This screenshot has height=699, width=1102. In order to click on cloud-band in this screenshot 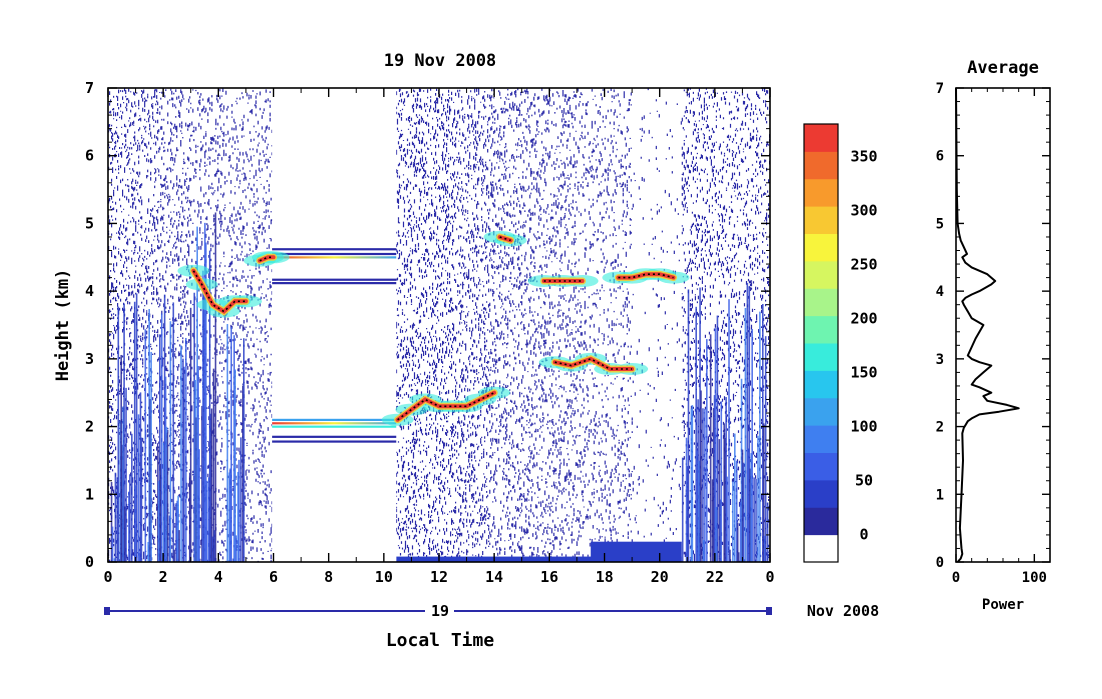, I will do `click(266, 259)`.